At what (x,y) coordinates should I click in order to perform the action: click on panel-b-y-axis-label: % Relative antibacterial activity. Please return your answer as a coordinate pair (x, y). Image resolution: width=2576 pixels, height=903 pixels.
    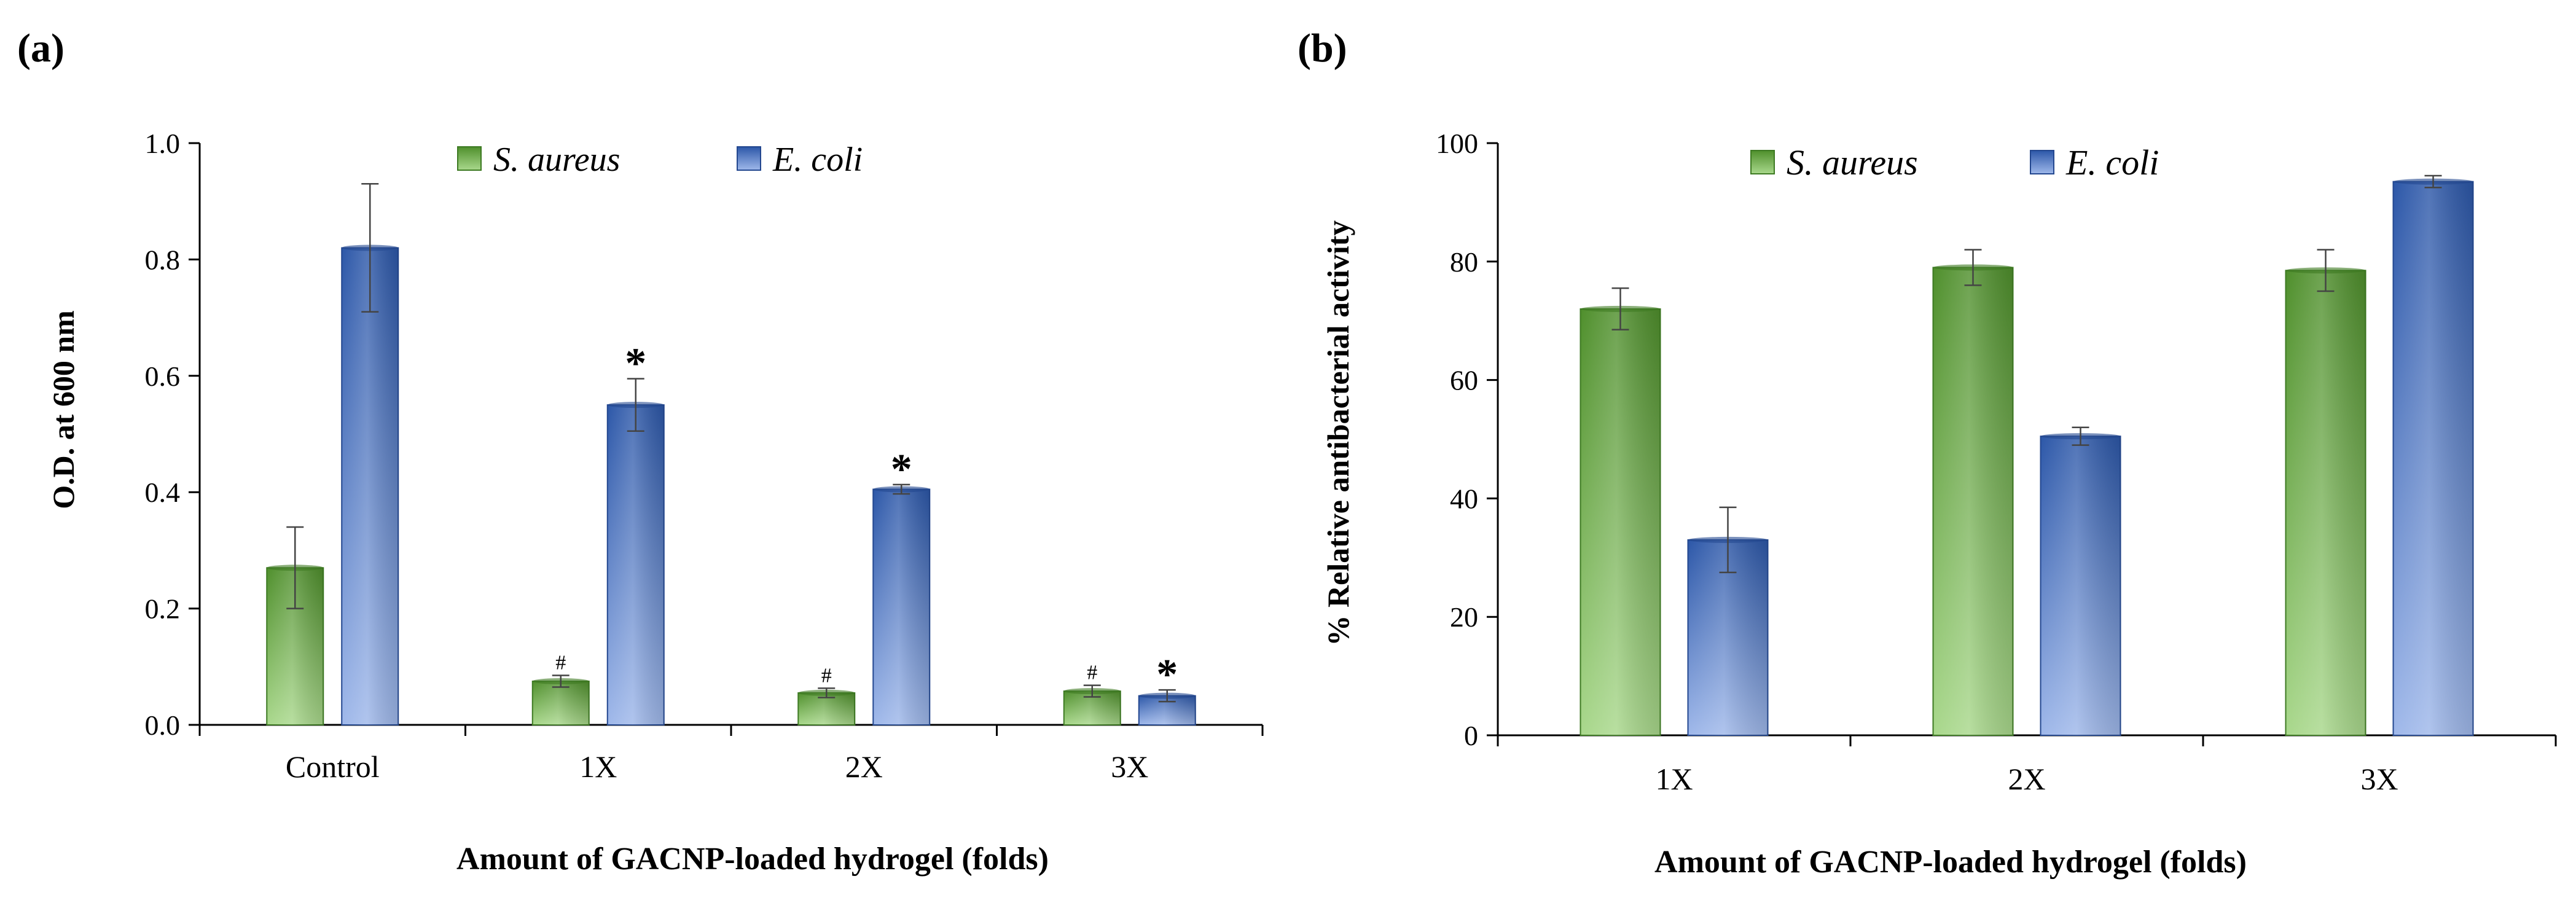
    Looking at the image, I should click on (1338, 433).